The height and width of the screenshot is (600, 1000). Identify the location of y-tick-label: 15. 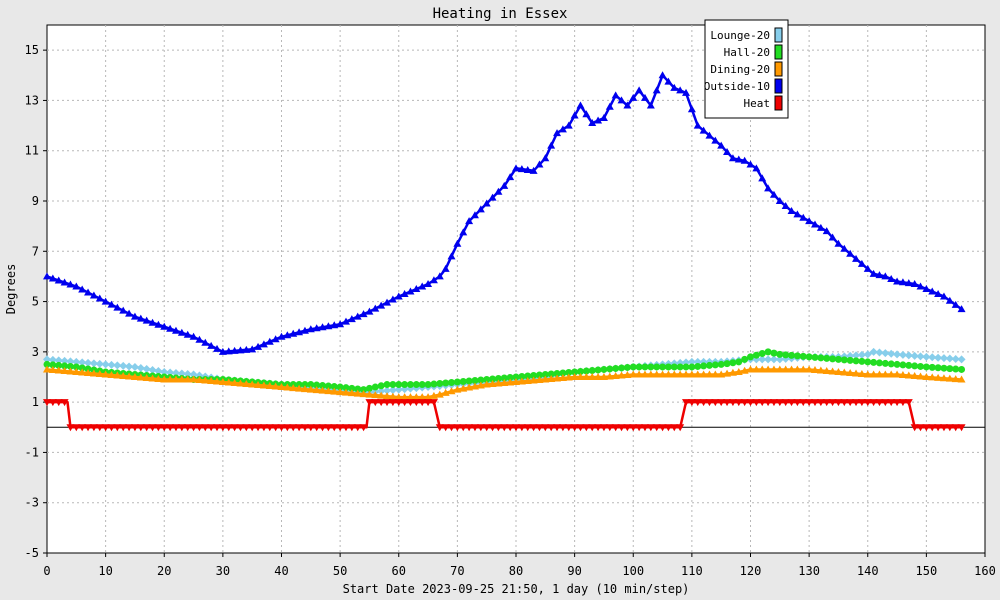
(32, 50).